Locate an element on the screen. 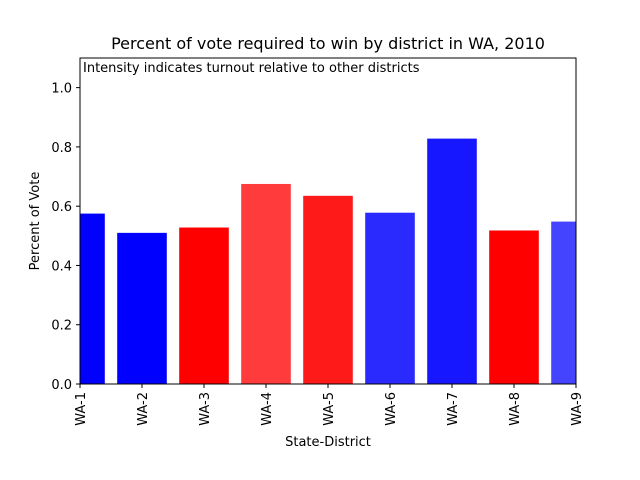 The height and width of the screenshot is (480, 640). x-axis-label: State-District is located at coordinates (328, 442).